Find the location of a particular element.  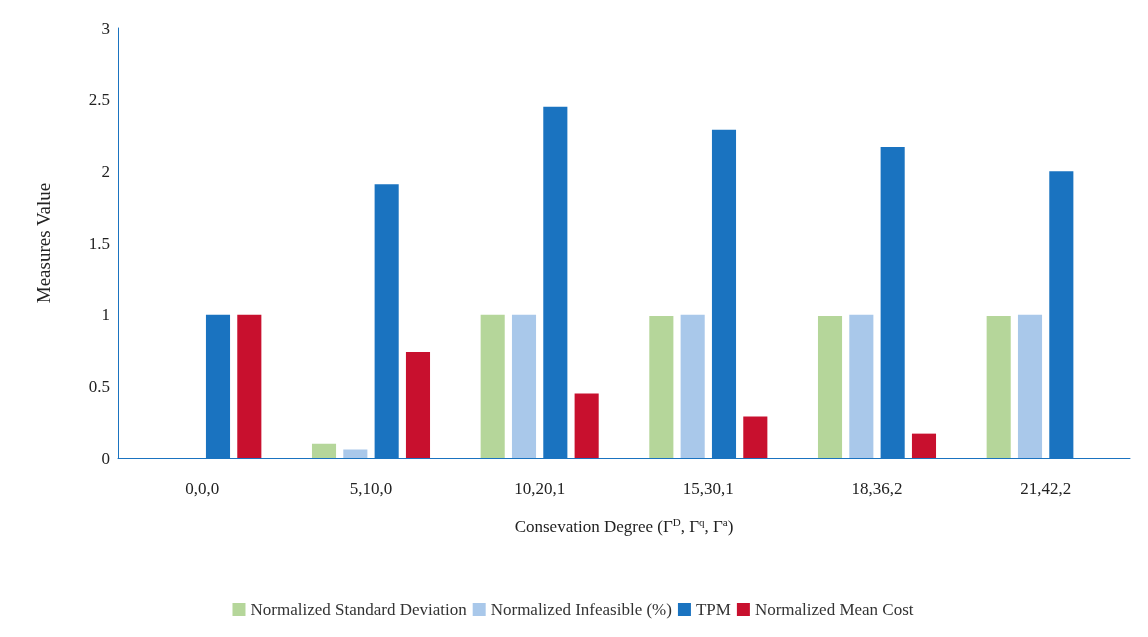

x-tick-label: 18,36,2 is located at coordinates (877, 488).